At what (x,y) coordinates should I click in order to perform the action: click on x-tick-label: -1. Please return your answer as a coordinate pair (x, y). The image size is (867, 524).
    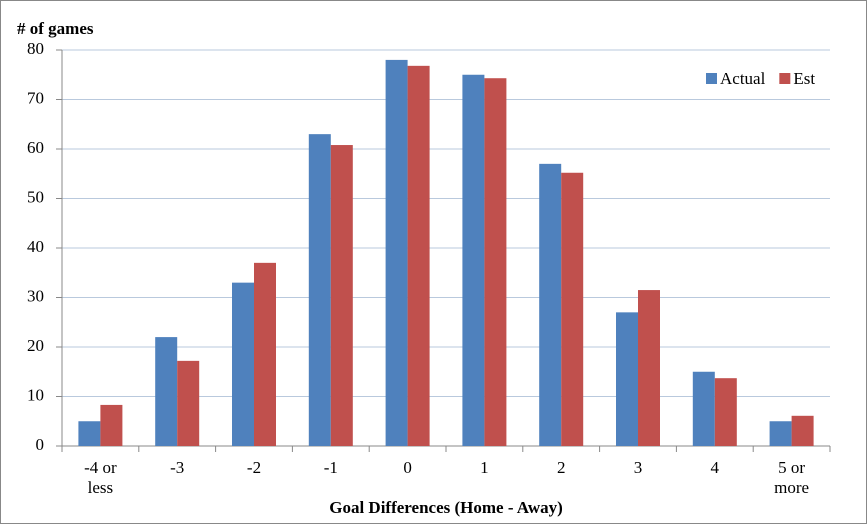
    Looking at the image, I should click on (330, 467).